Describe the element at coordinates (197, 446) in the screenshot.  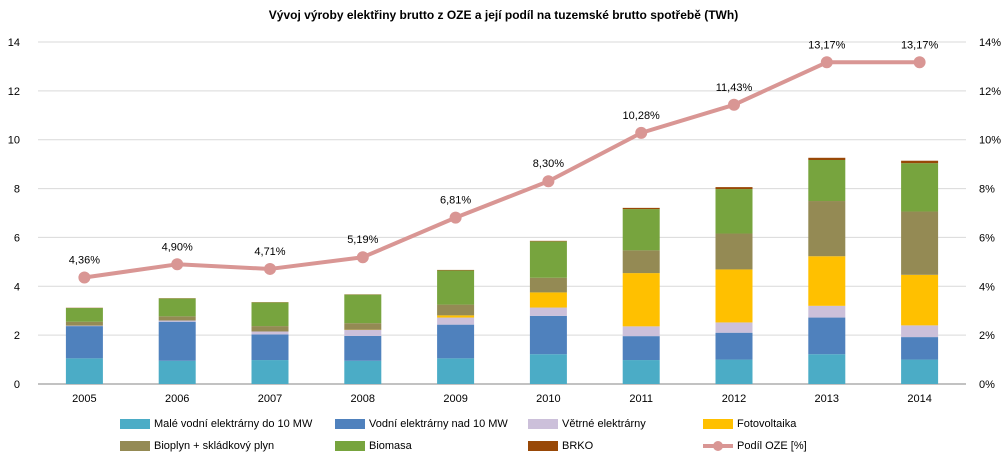
I see `legend-item: Bioplyn + skládkový plyn` at that location.